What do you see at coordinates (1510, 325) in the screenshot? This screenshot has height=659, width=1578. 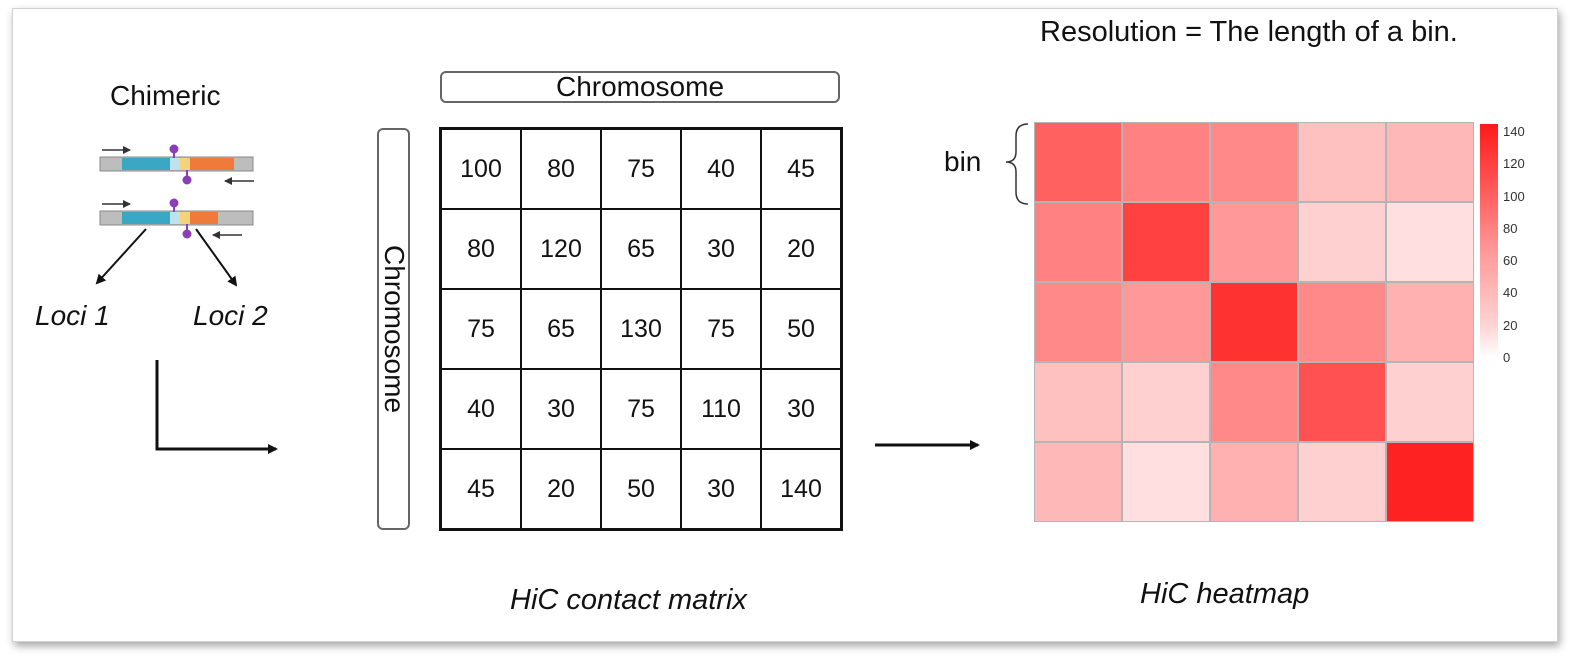 I see `colorbar-tick-label: 20` at bounding box center [1510, 325].